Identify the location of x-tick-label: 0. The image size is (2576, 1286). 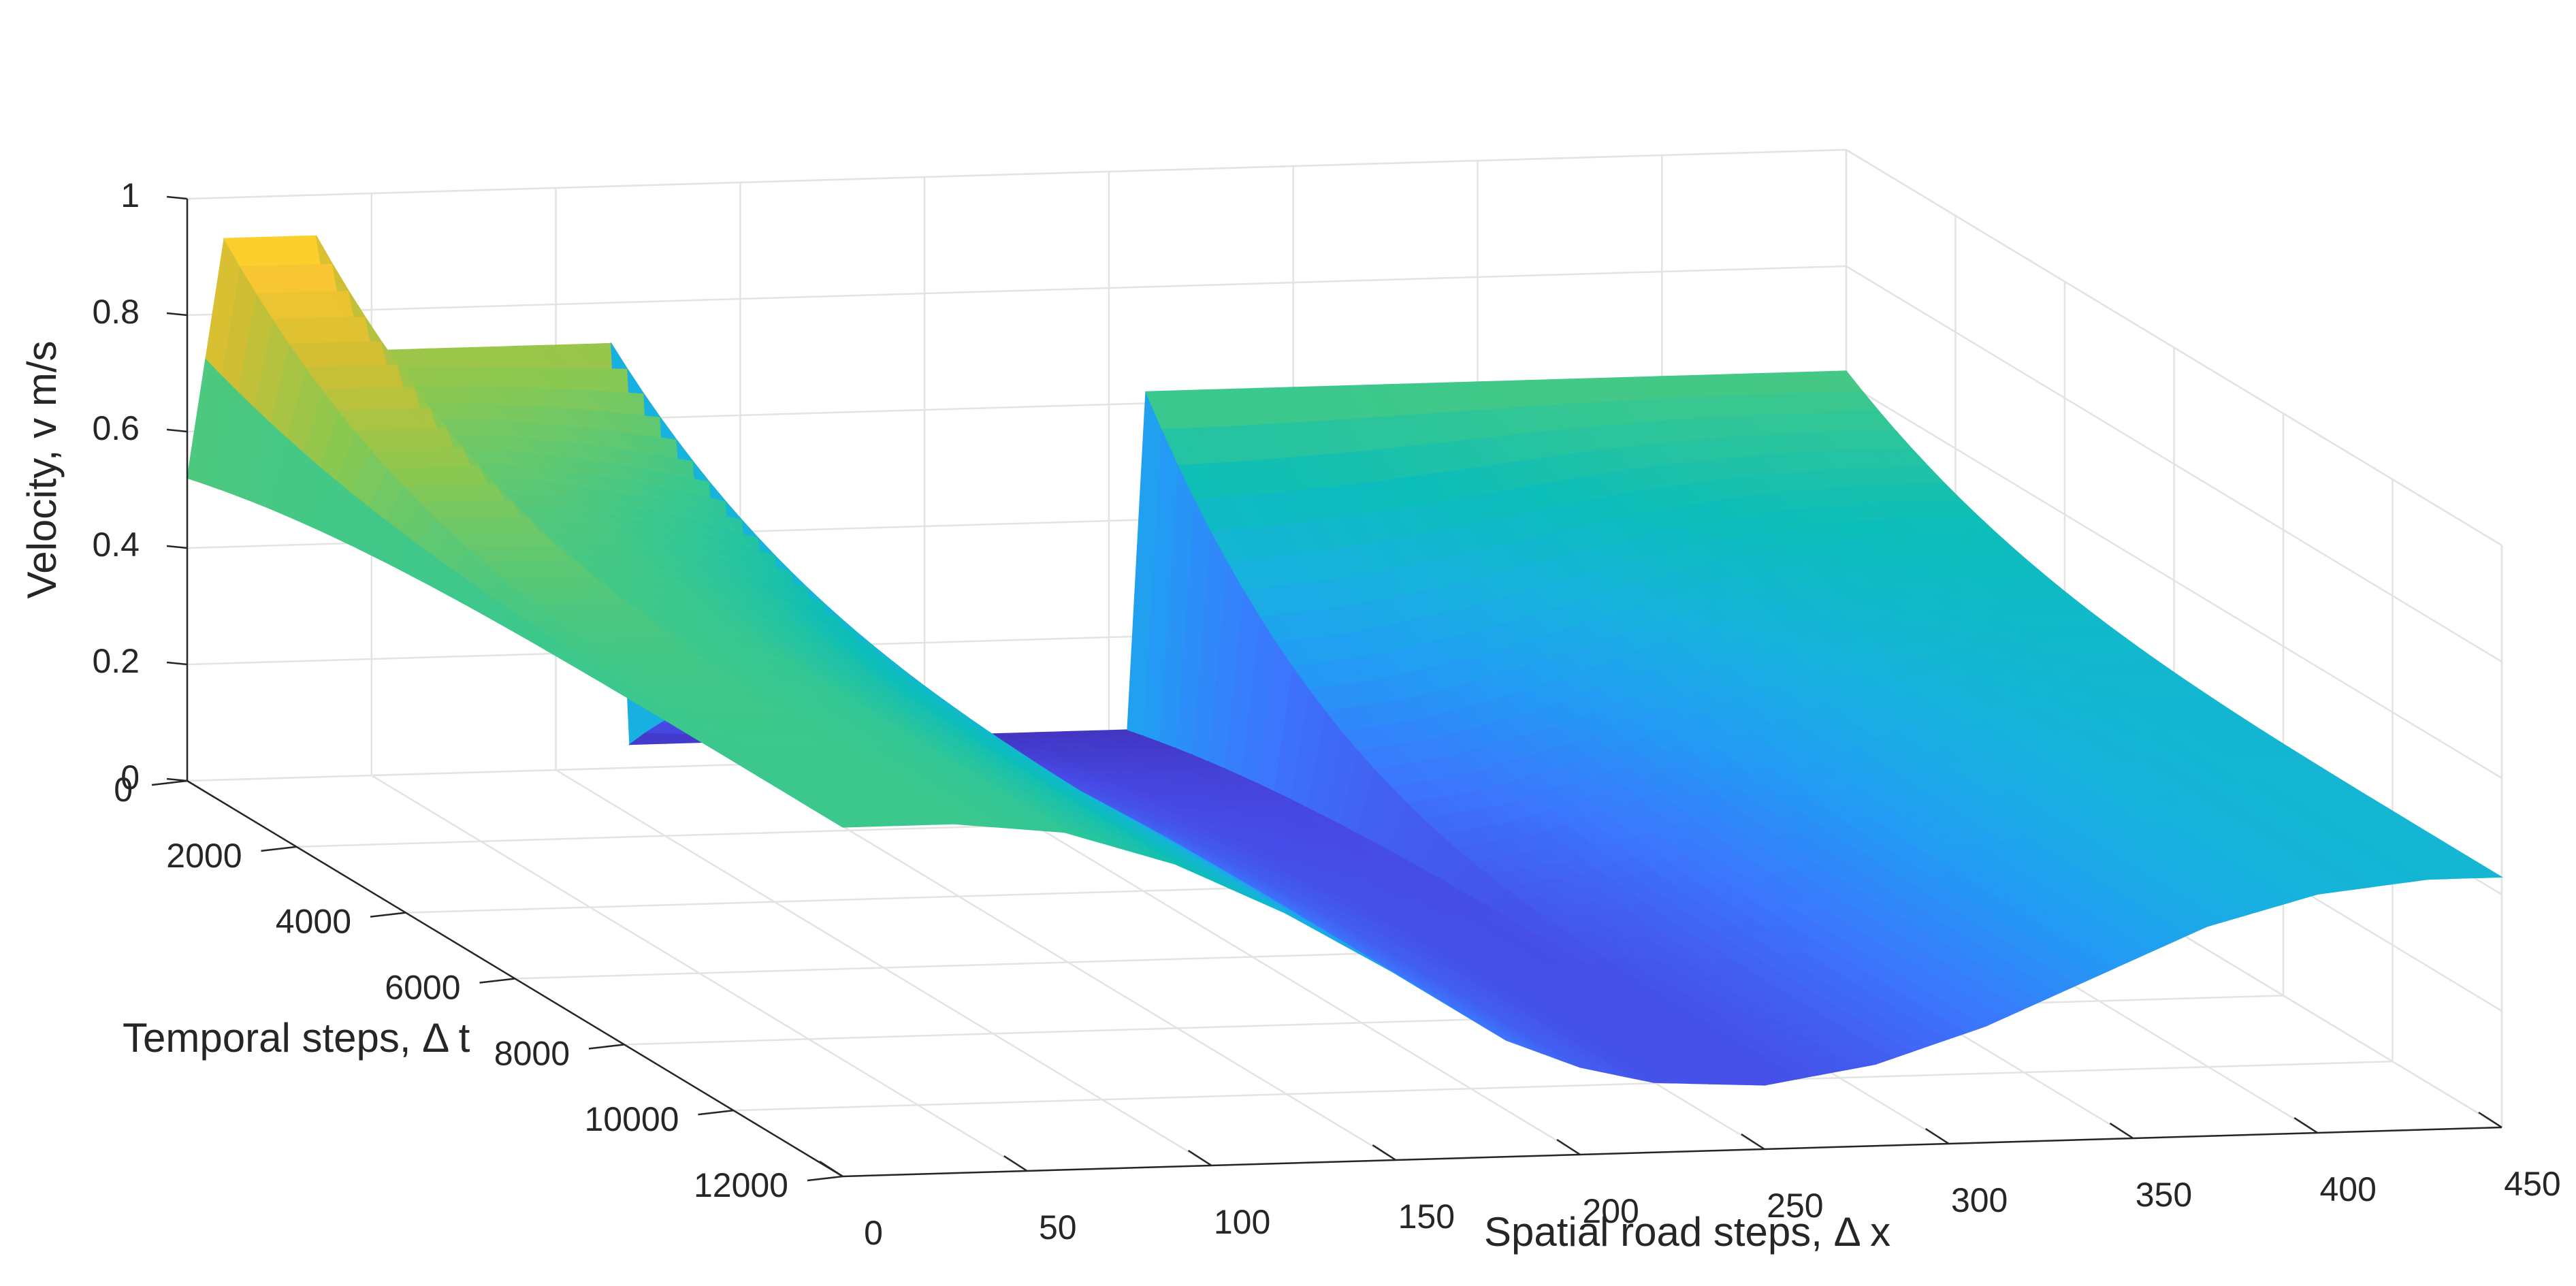
(874, 1233).